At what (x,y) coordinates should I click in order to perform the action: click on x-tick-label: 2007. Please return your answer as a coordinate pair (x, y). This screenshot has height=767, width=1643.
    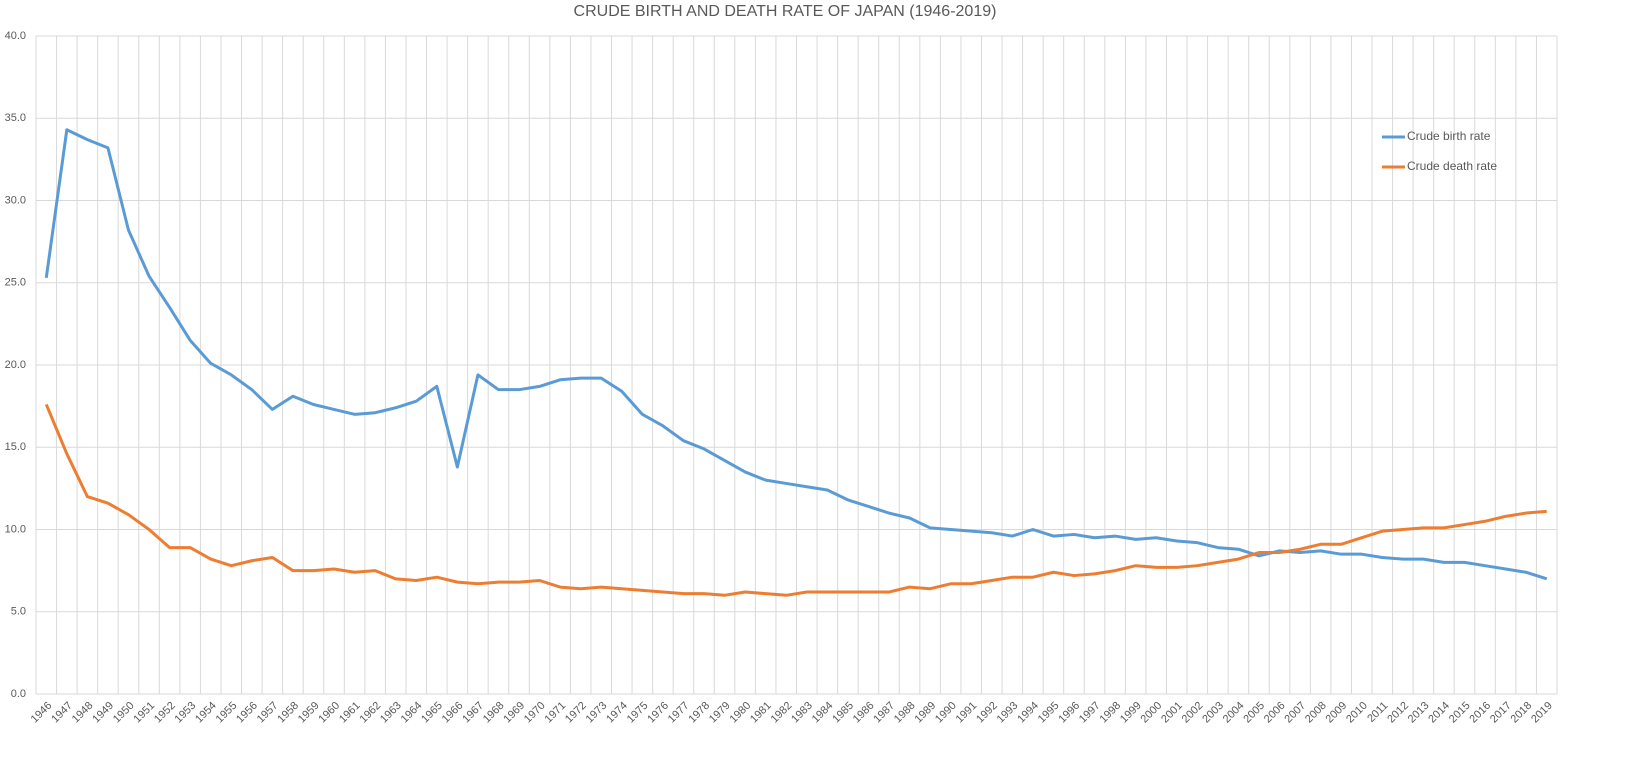
    Looking at the image, I should click on (1295, 713).